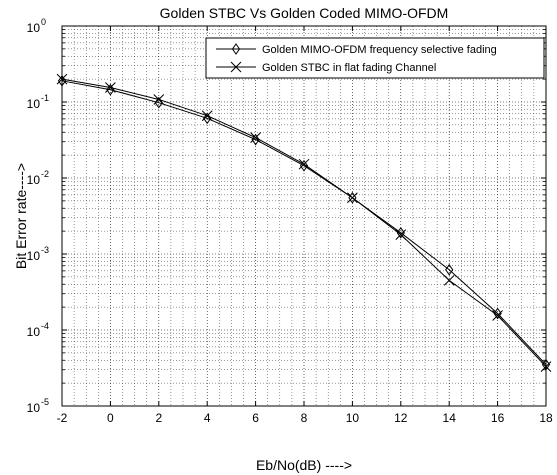 The width and height of the screenshot is (557, 475). What do you see at coordinates (353, 418) in the screenshot?
I see `x-tick-label: 10` at bounding box center [353, 418].